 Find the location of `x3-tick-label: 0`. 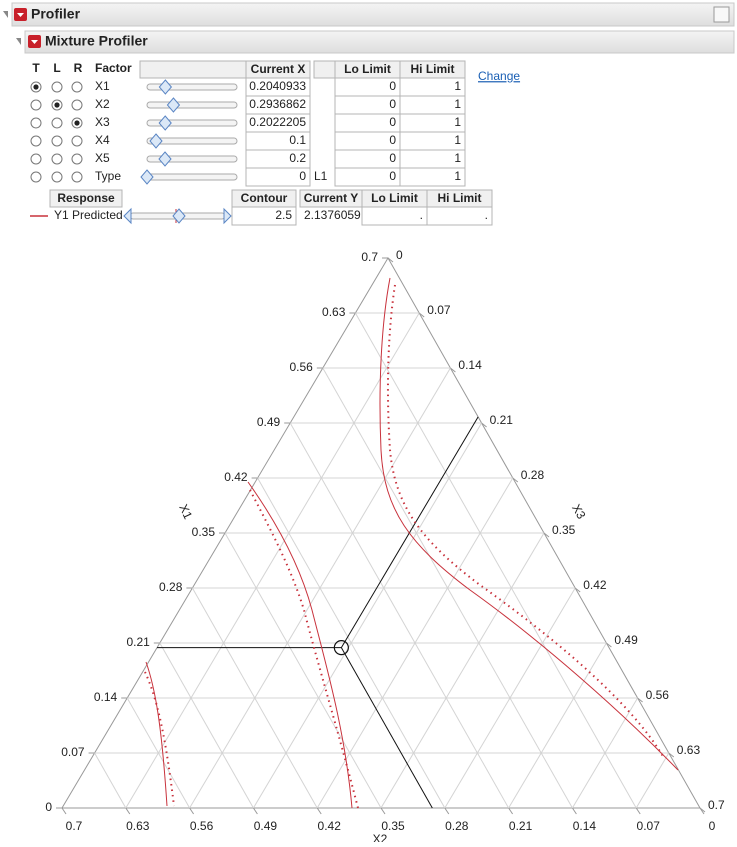

x3-tick-label: 0 is located at coordinates (399, 255).